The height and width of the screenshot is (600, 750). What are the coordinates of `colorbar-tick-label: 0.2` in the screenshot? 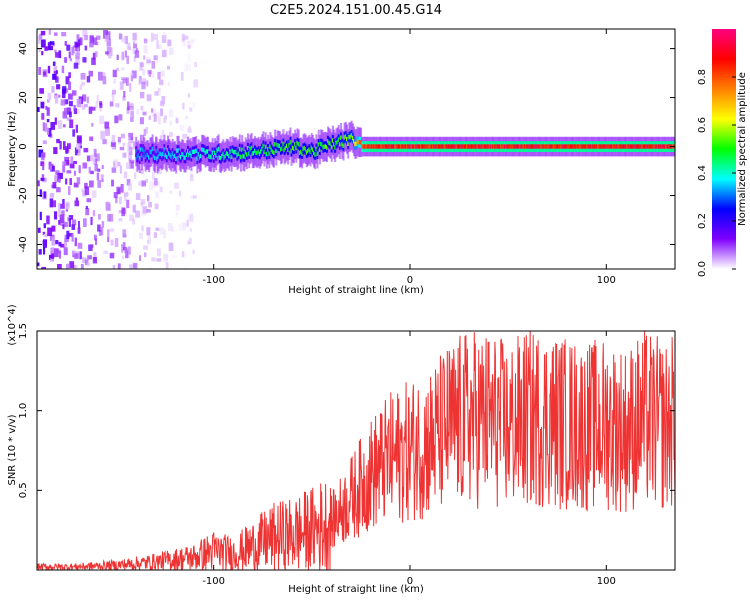 It's located at (702, 221).